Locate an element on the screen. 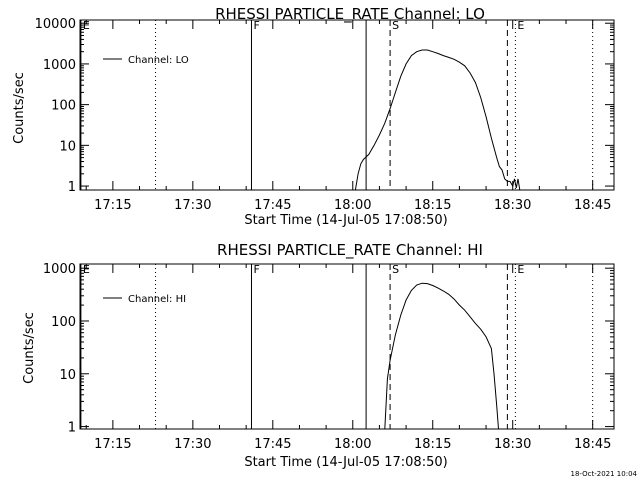 The width and height of the screenshot is (640, 480). legend-label: Channel: HI is located at coordinates (157, 299).